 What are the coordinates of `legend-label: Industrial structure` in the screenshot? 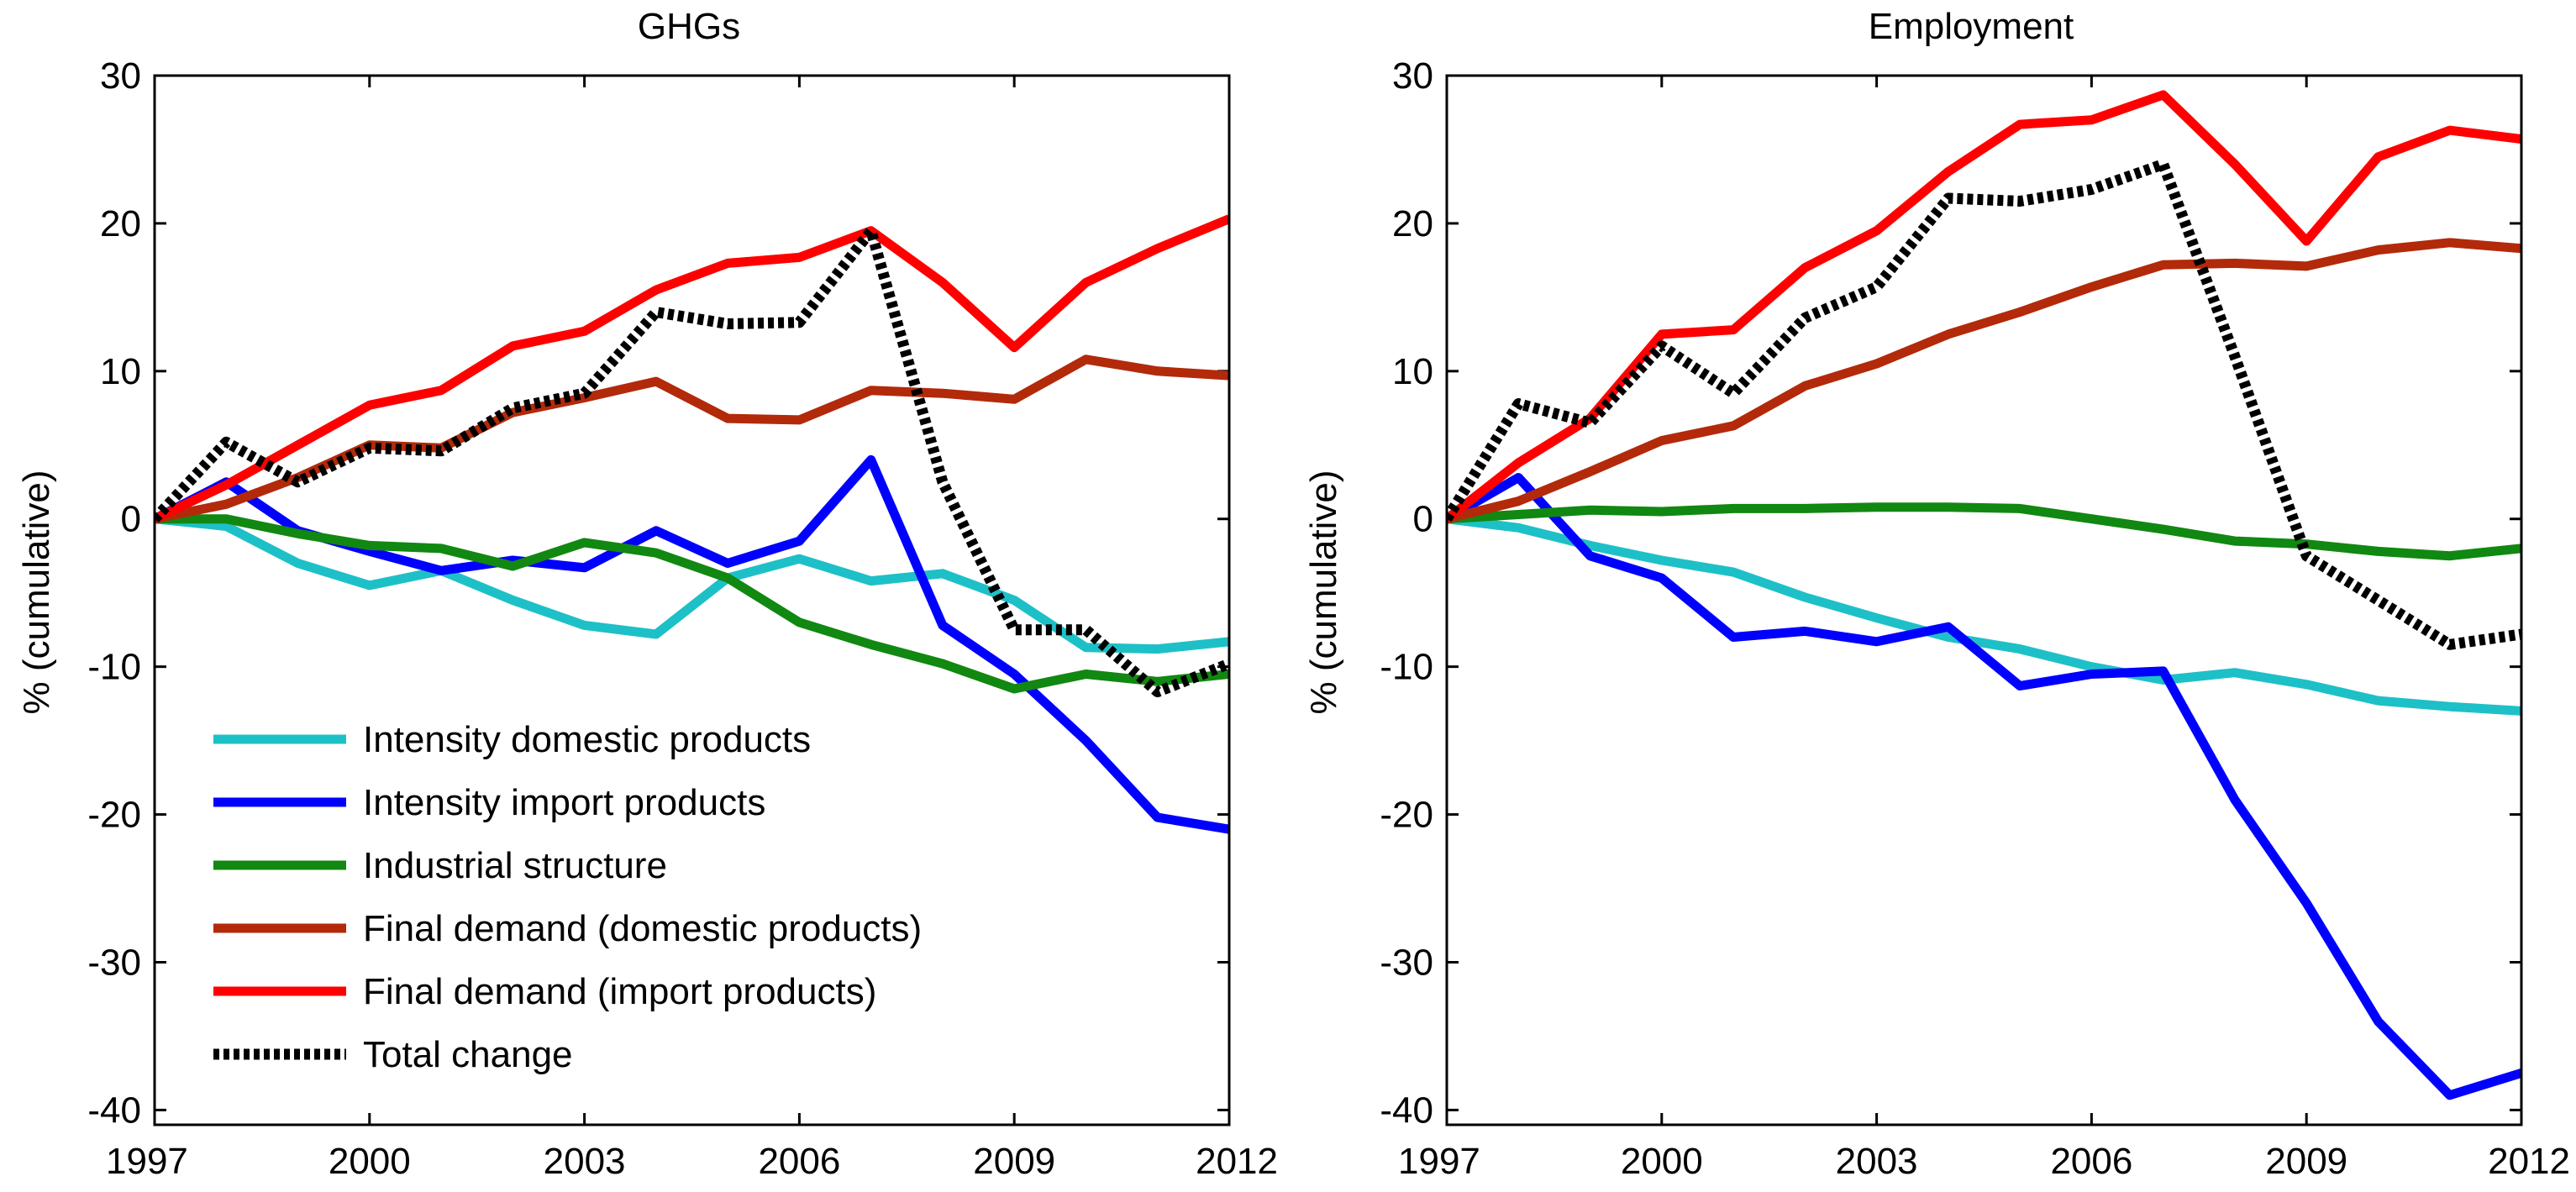 It's located at (515, 866).